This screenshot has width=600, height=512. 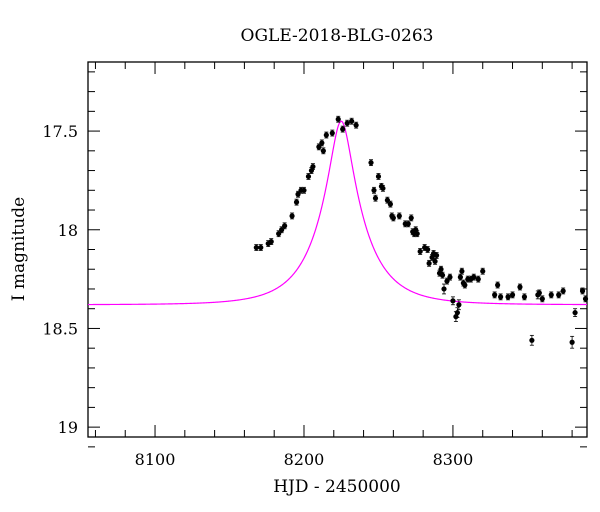 I want to click on x-tick-labels: 8100 8200 8300, so click(x=304, y=459).